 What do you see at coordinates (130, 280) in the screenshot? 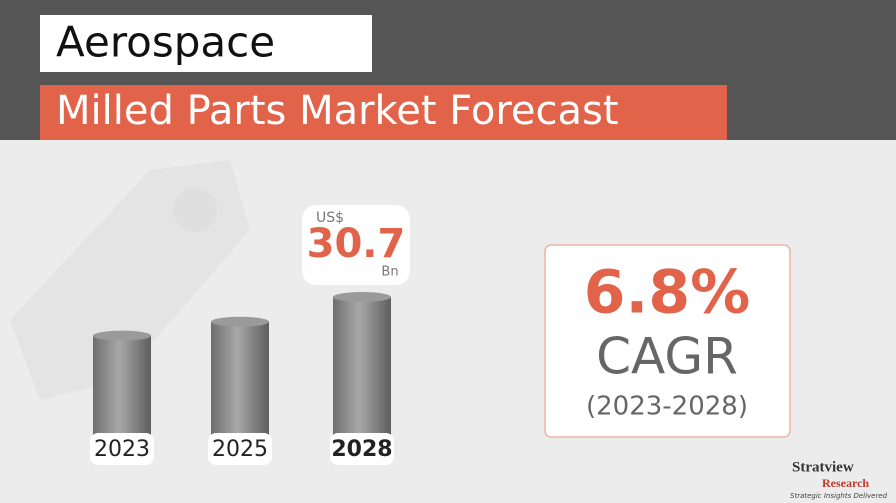
I see `decorative-part` at bounding box center [130, 280].